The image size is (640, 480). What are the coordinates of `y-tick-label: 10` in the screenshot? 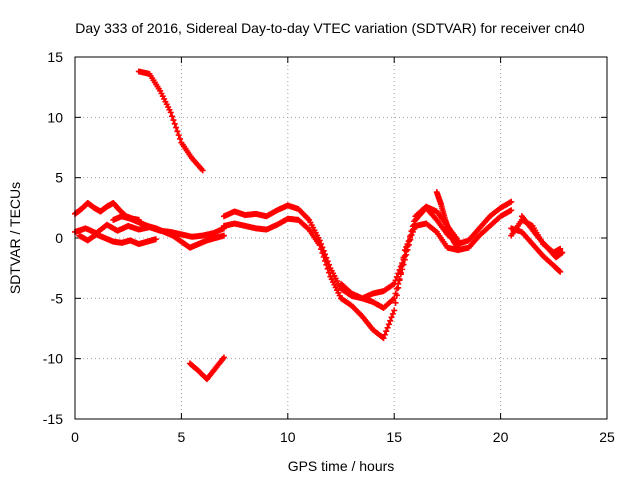 It's located at (55, 117).